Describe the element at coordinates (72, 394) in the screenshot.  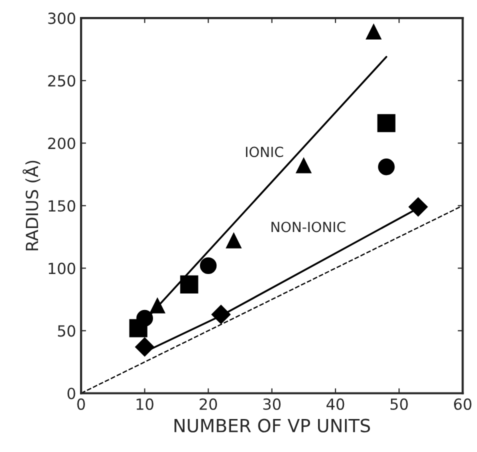
I see `y-tick-label: 0` at that location.